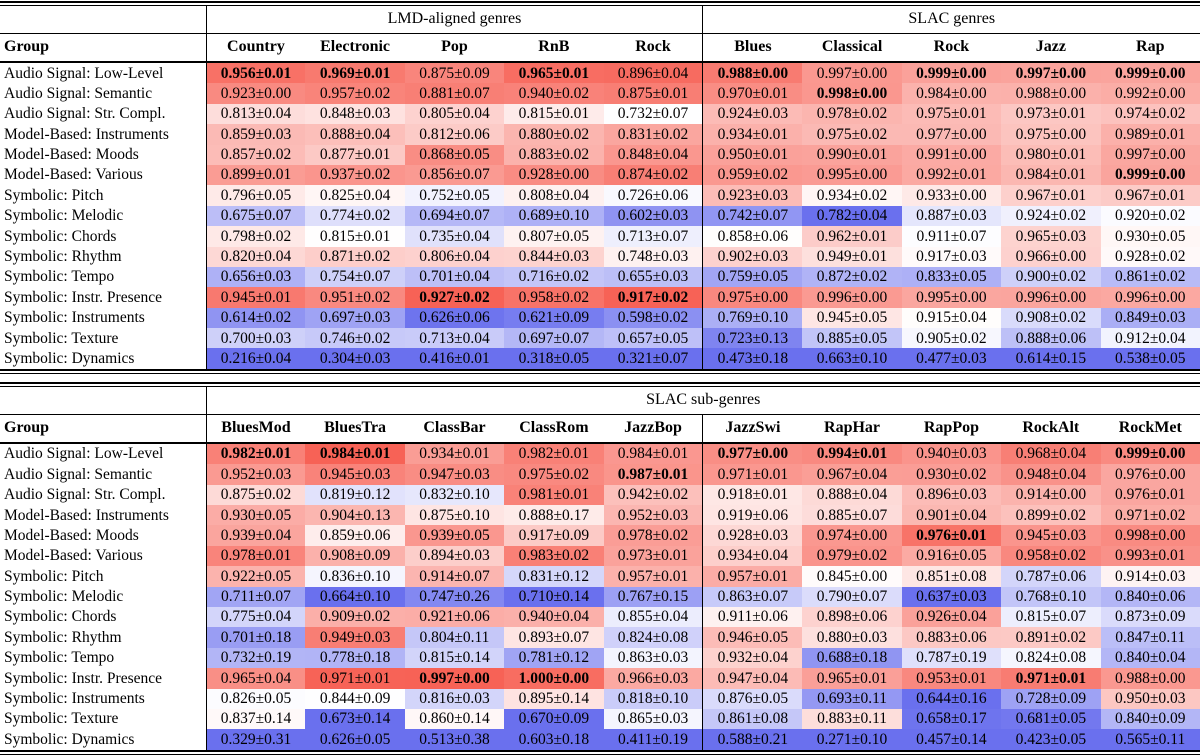 Image resolution: width=1200 pixels, height=755 pixels. What do you see at coordinates (1051, 576) in the screenshot?
I see `value-cell: 0.787±0.06` at bounding box center [1051, 576].